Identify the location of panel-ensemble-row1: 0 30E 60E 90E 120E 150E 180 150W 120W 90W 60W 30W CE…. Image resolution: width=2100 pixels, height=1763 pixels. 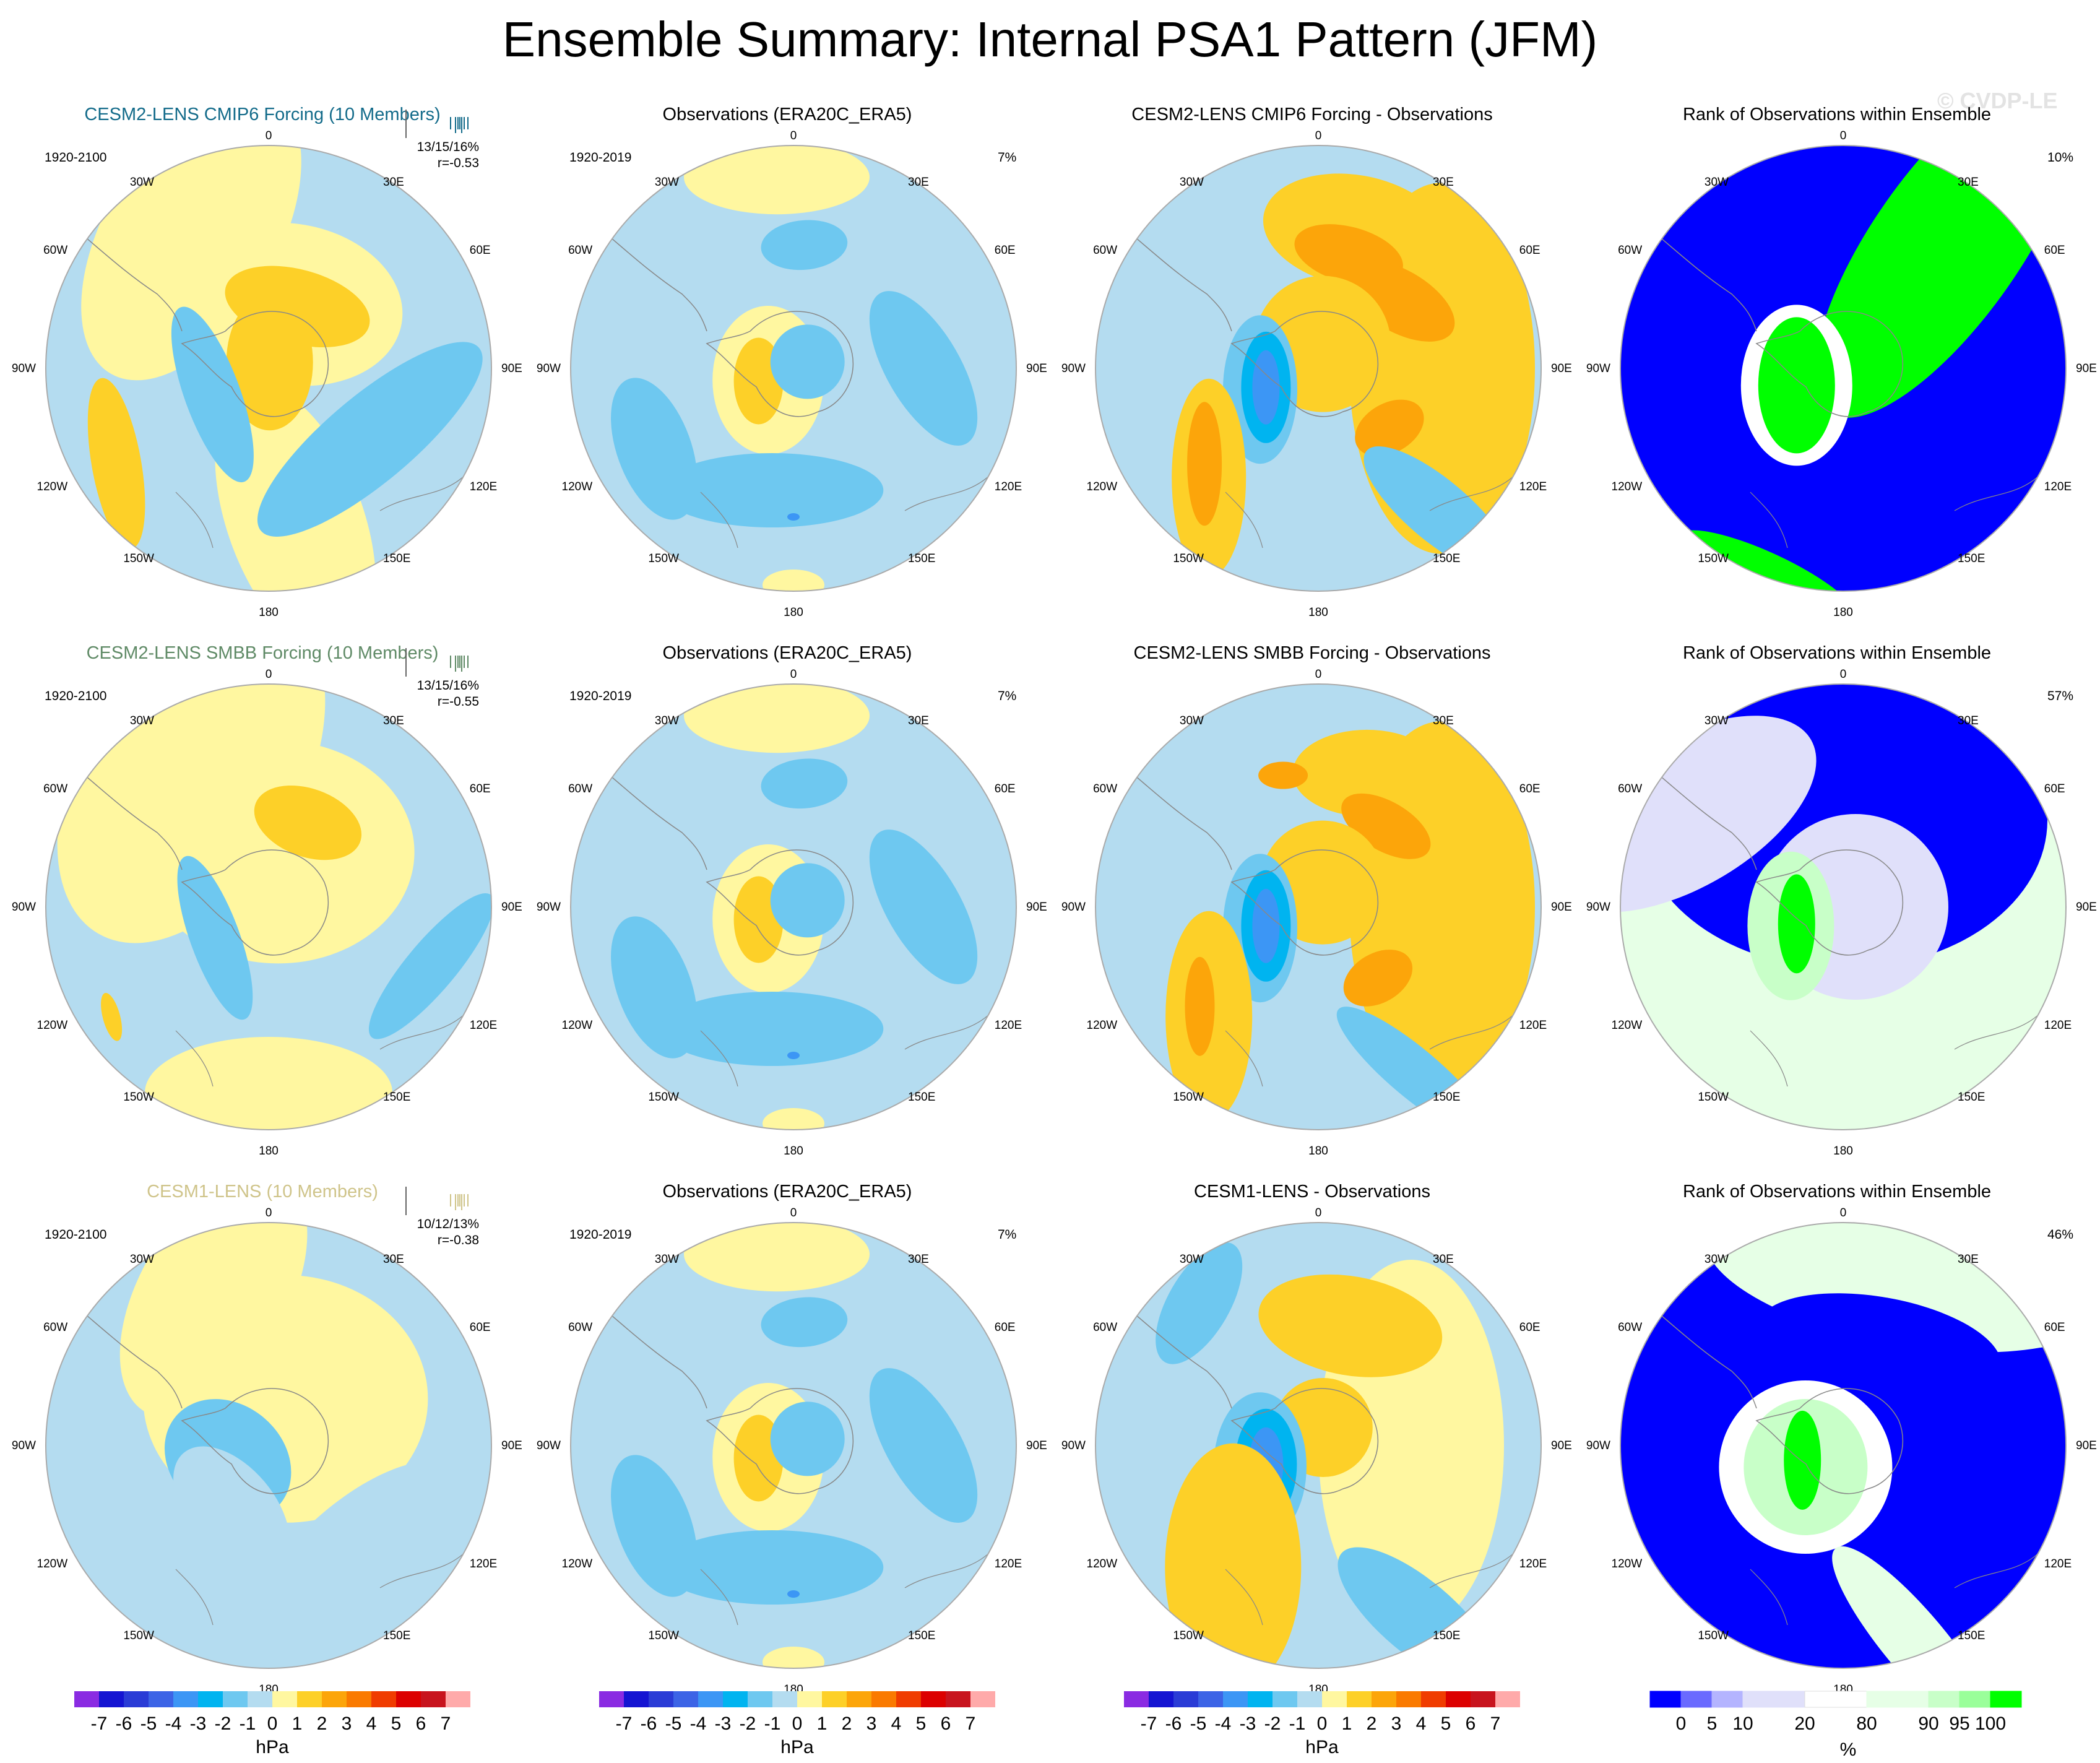
(262, 371).